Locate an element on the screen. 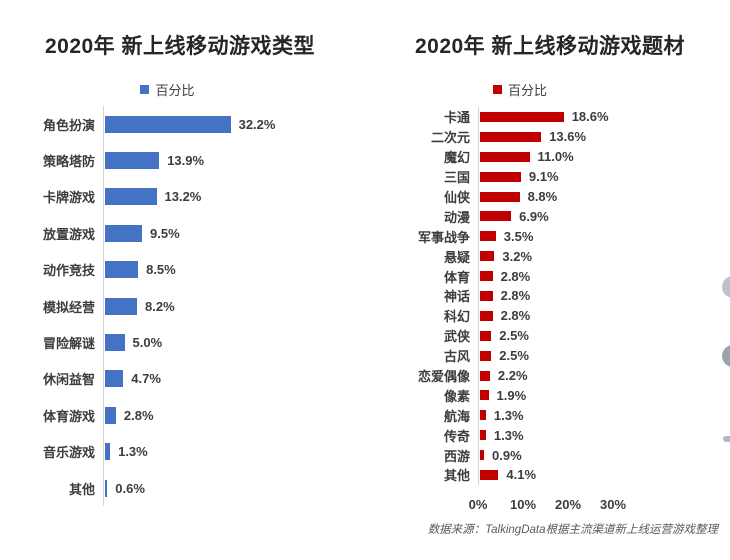 The width and height of the screenshot is (730, 560). category-label: 传奇 is located at coordinates (456, 436).